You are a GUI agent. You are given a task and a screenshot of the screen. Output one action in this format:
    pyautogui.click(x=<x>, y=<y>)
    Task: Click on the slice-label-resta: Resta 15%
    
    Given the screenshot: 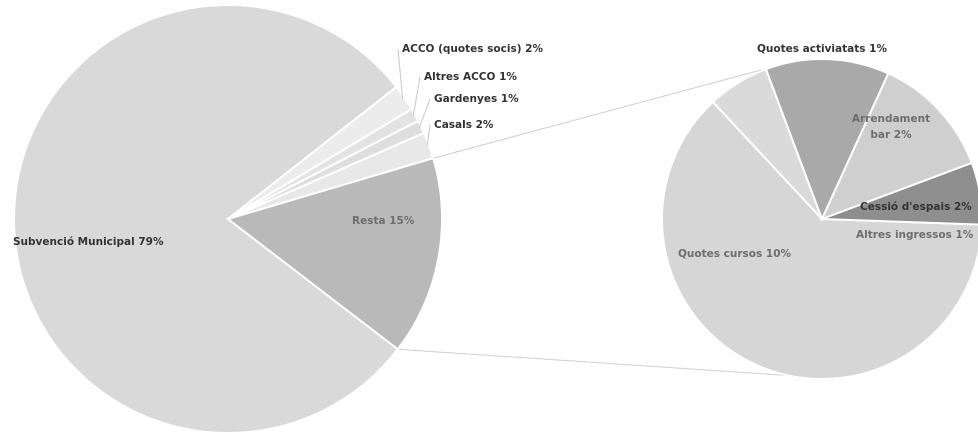 What is the action you would take?
    pyautogui.click(x=383, y=221)
    